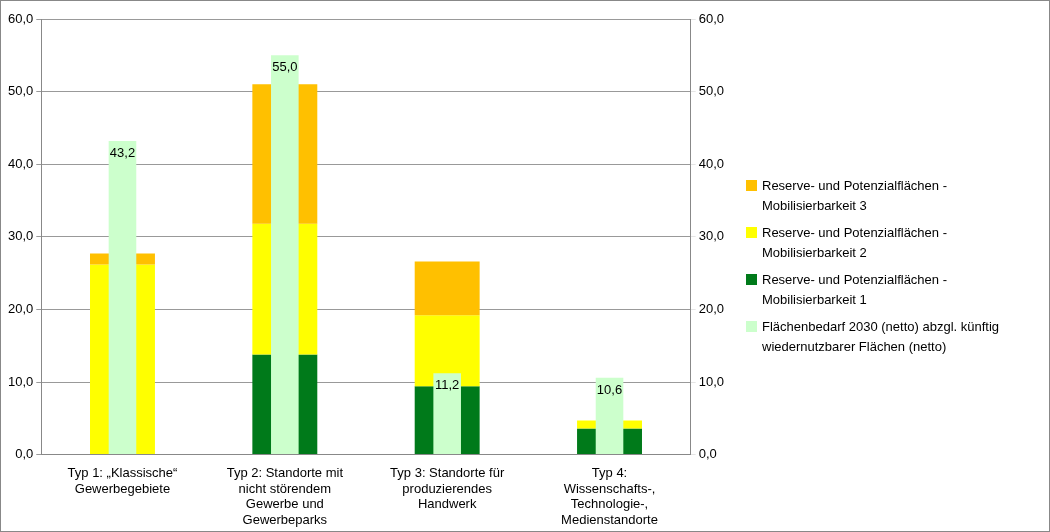 The height and width of the screenshot is (532, 1050). I want to click on y2-tick-label: 50,0, so click(711, 91).